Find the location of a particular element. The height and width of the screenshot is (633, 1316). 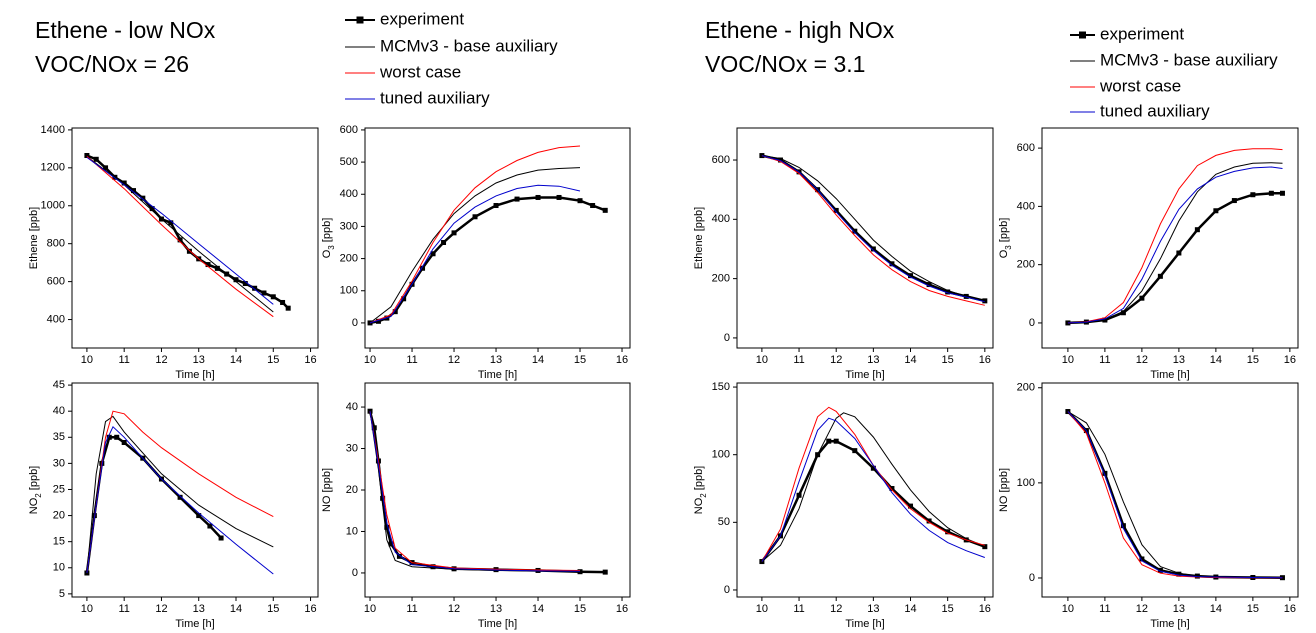

y-tick-label: 500 is located at coordinates (349, 162).